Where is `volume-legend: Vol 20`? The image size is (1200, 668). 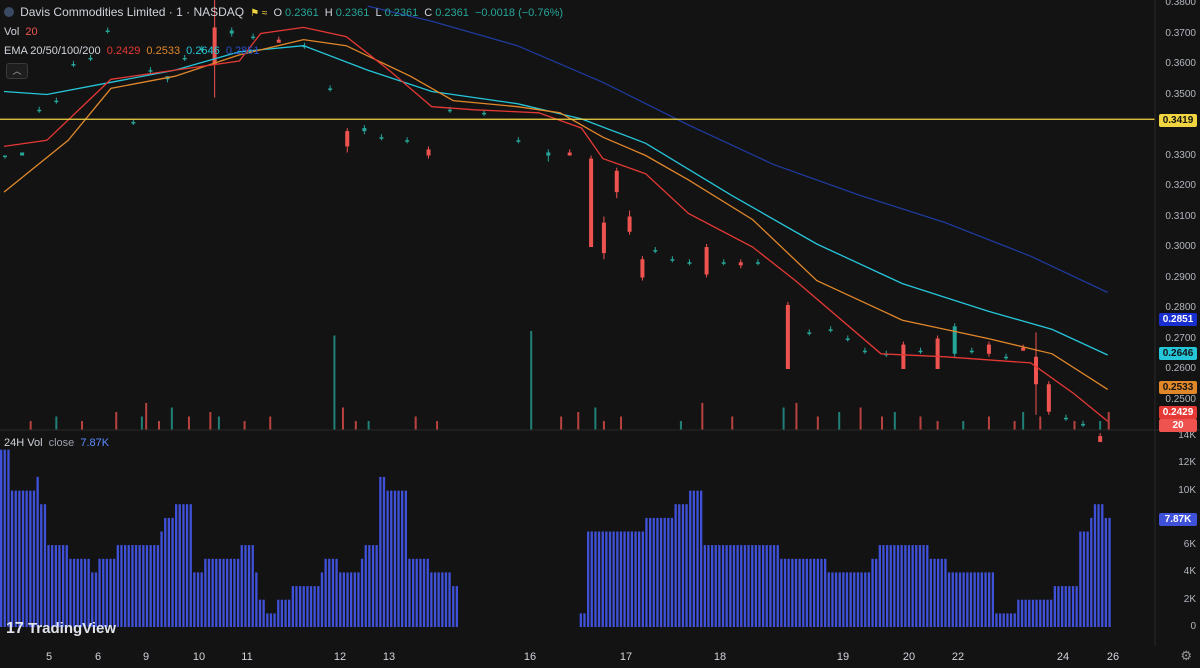
volume-legend: Vol 20 is located at coordinates (22, 32).